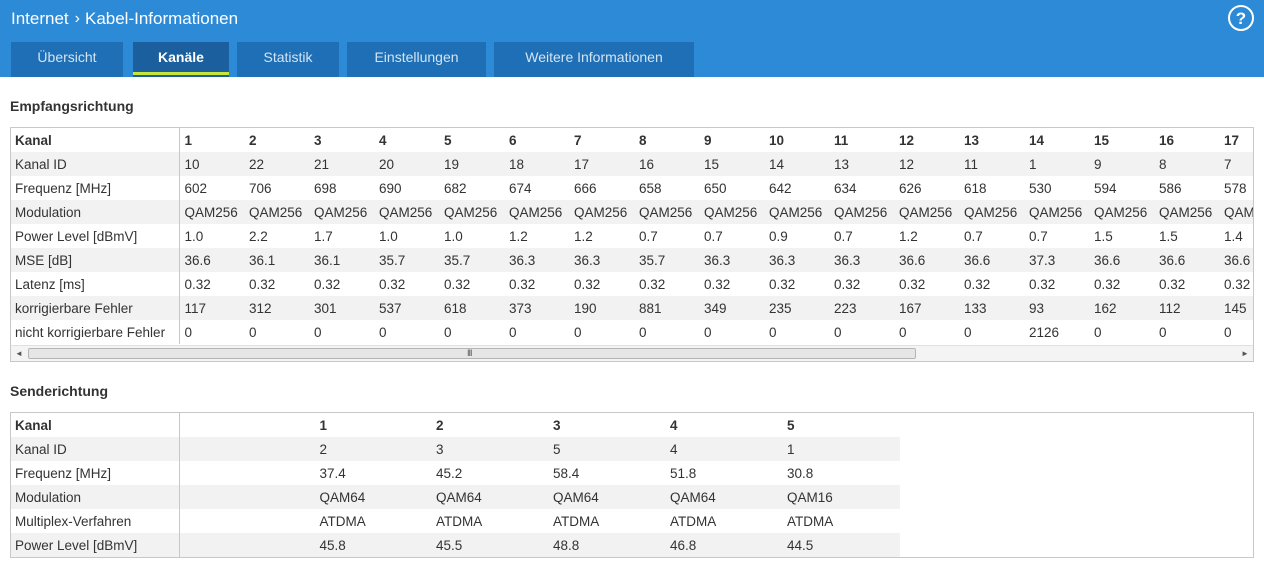 This screenshot has width=1264, height=574. Describe the element at coordinates (607, 449) in the screenshot. I see `cell-value: 5` at that location.